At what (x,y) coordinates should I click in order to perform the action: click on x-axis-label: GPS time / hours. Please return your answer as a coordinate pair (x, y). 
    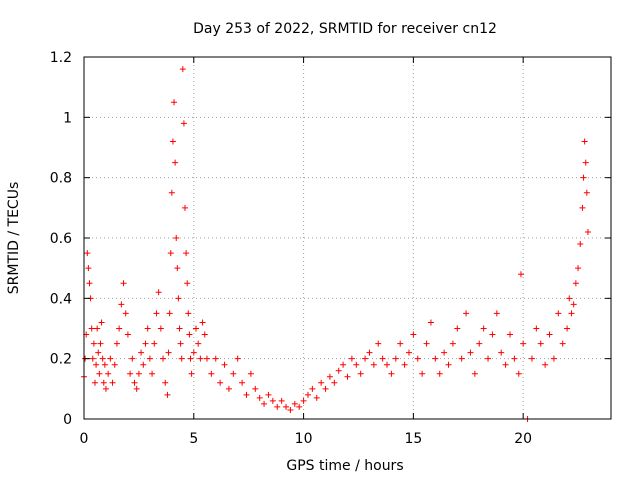
    Looking at the image, I should click on (344, 466).